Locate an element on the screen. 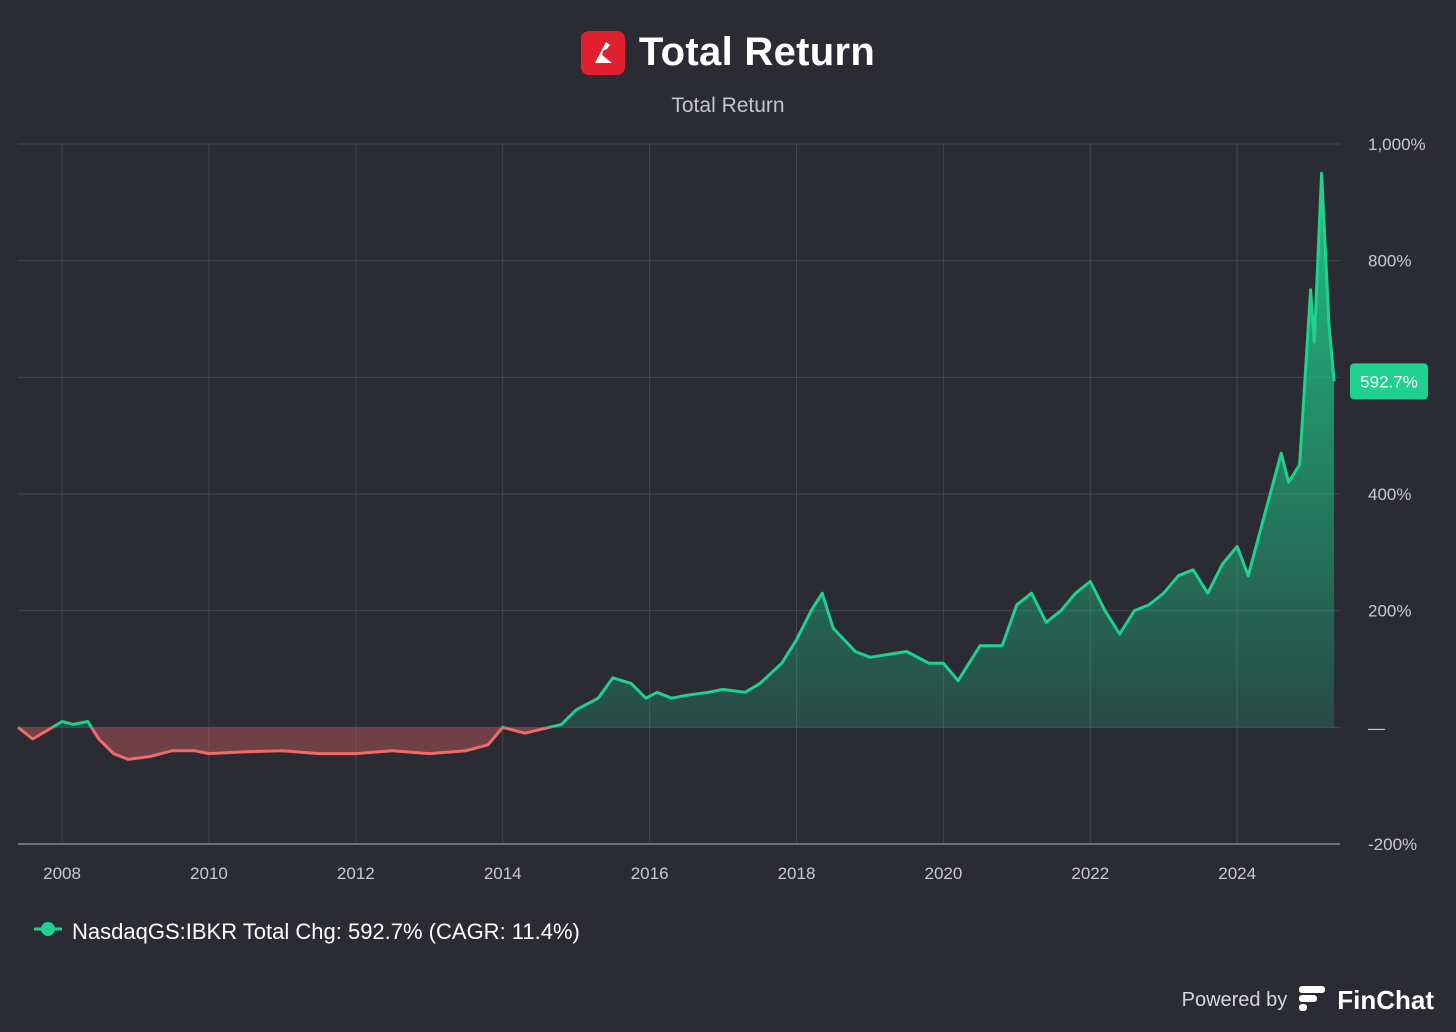 The width and height of the screenshot is (1456, 1032). x-tick-label: 2020 is located at coordinates (943, 873).